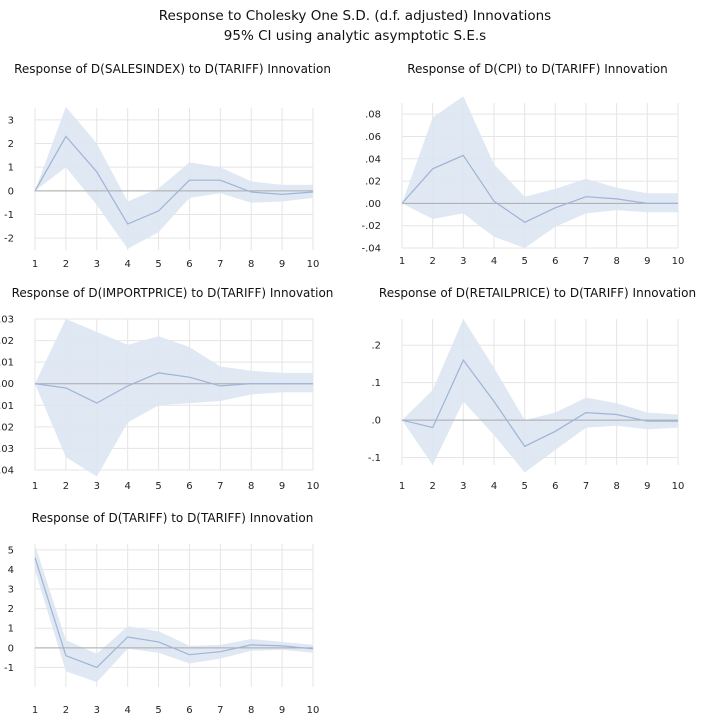  I want to click on y-tick-label: .1, so click(376, 383).